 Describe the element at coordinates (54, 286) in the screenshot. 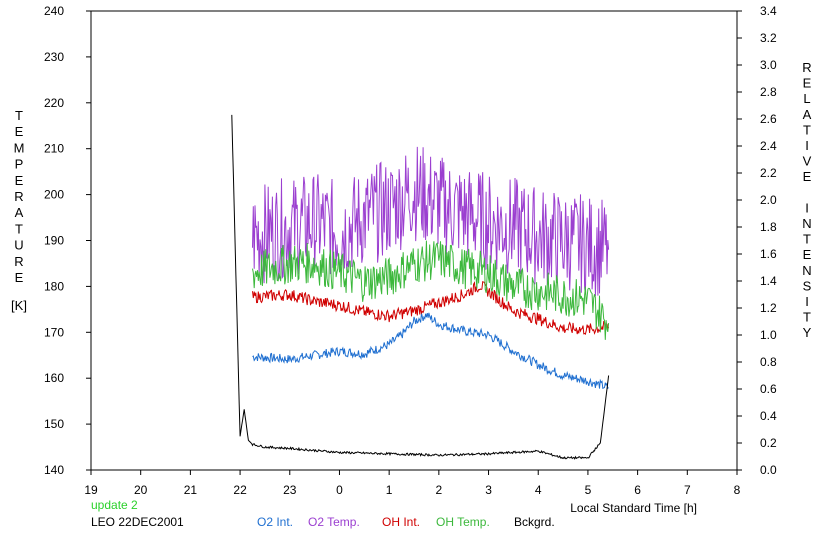

I see `y-left-tick-label: 180` at that location.